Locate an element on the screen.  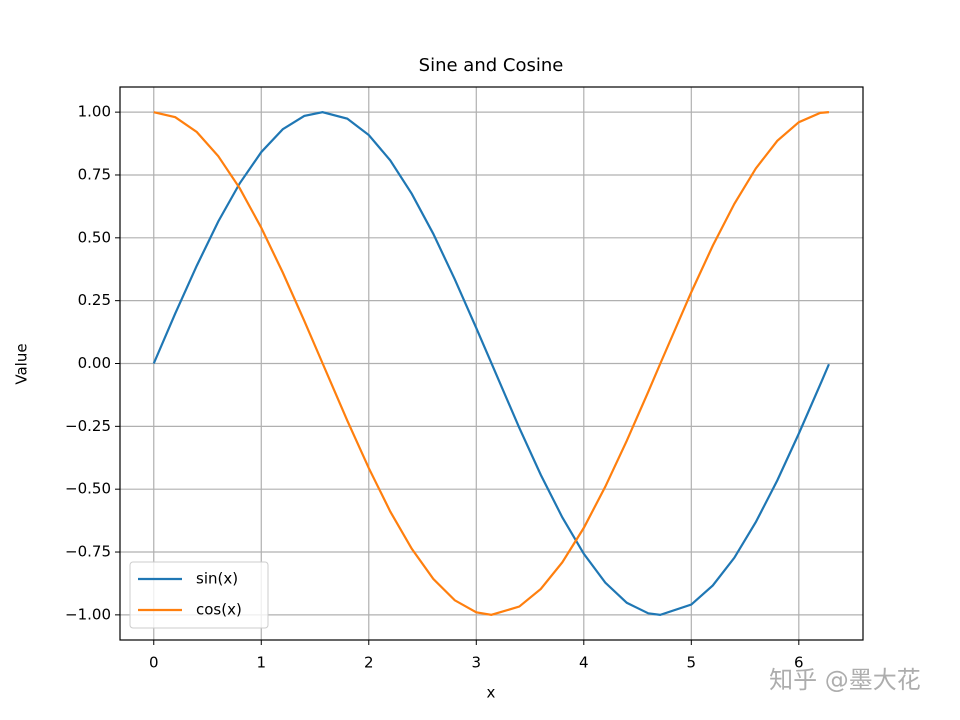
x-tick-label: 6 is located at coordinates (799, 663).